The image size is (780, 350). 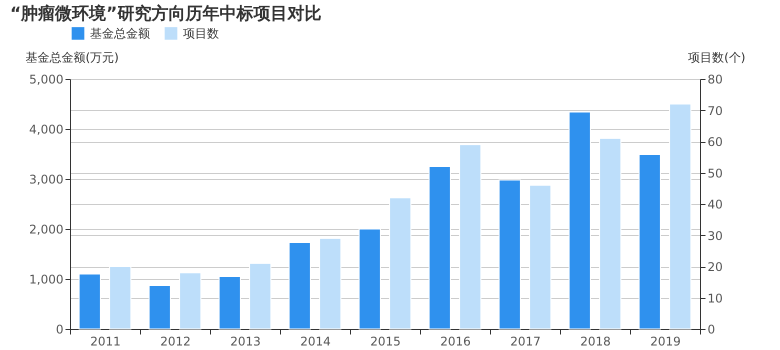 I want to click on x-tick-label: 2017, so click(x=525, y=341).